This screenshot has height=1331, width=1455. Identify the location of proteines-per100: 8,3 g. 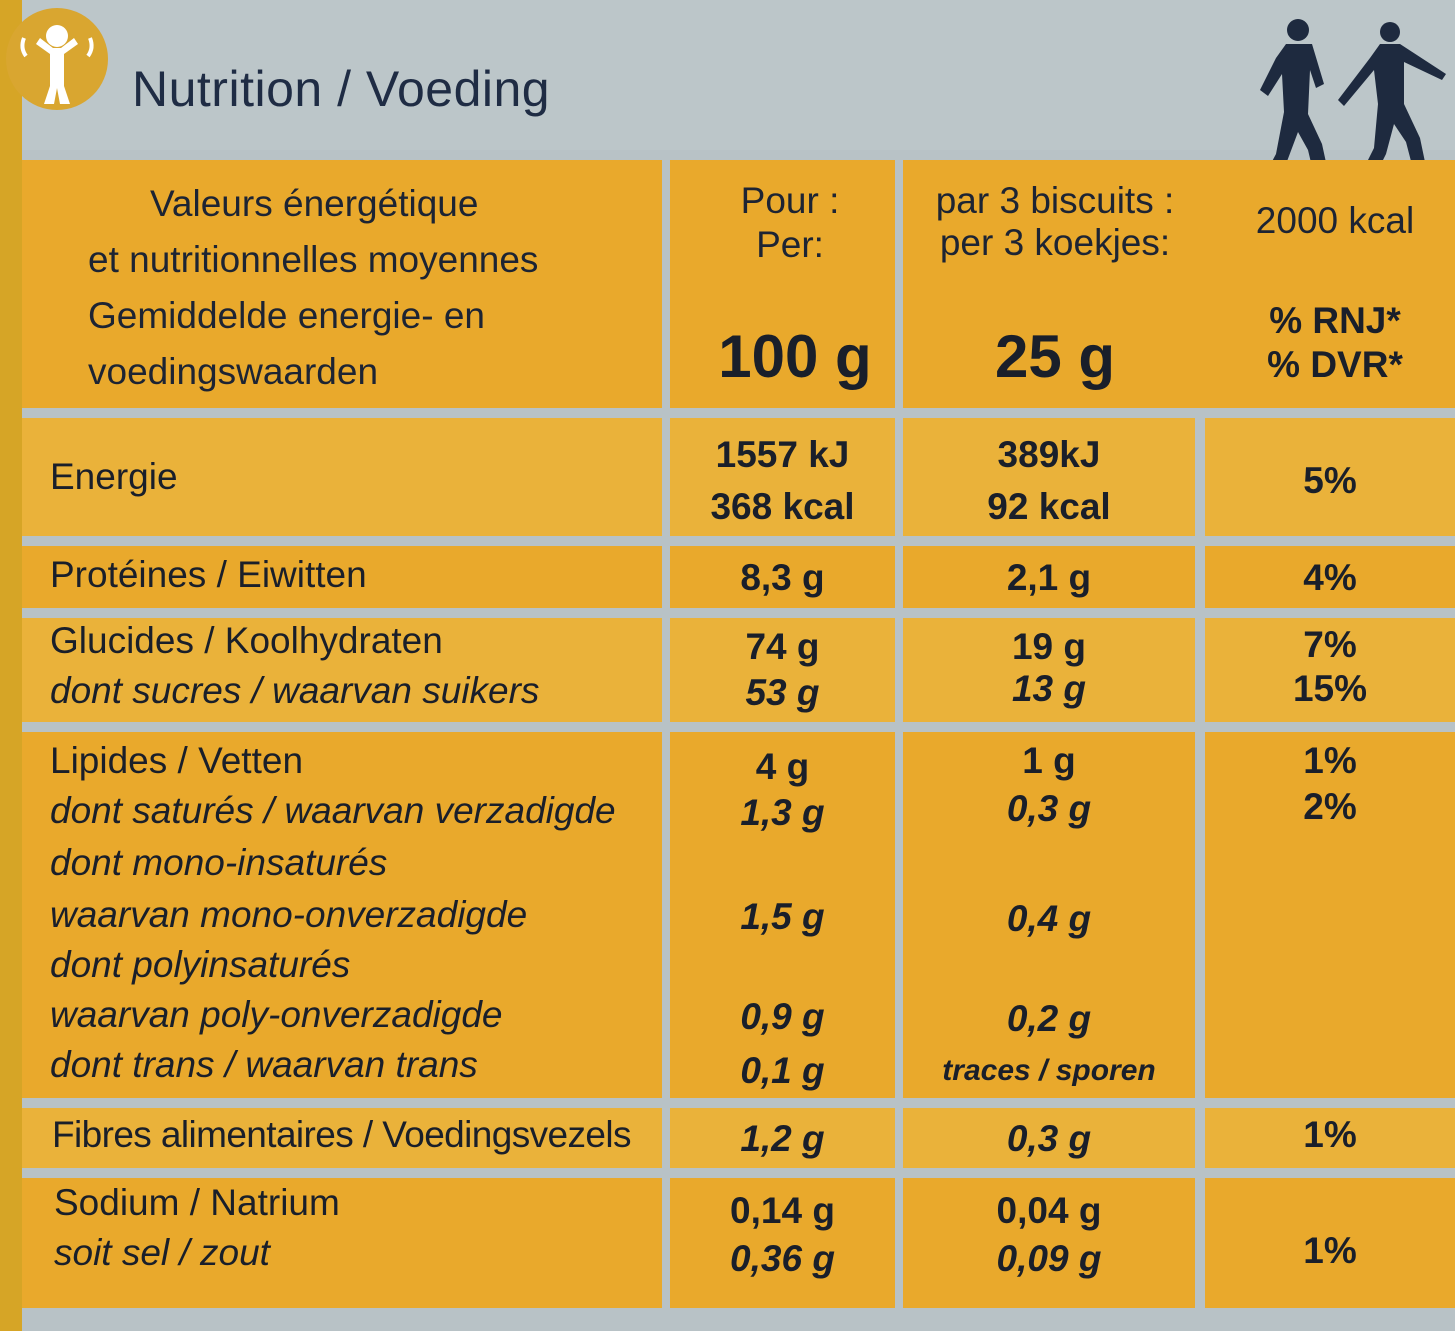
(782, 577).